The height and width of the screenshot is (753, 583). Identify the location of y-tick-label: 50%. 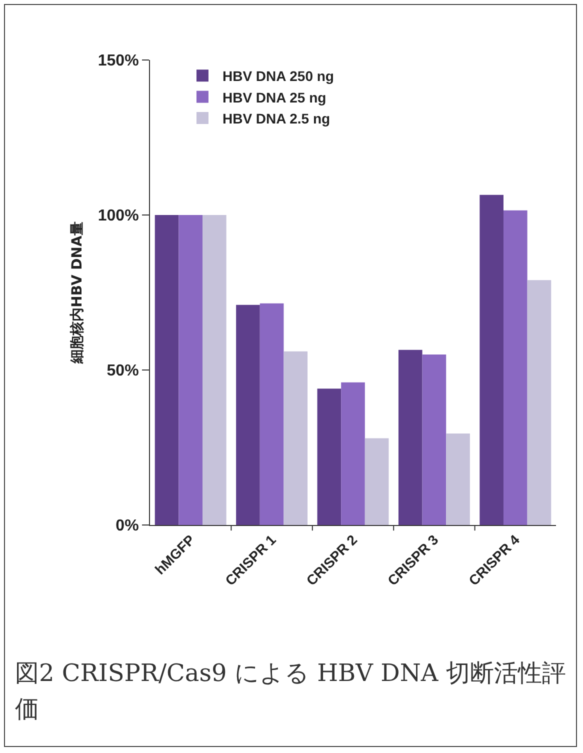
(122, 371).